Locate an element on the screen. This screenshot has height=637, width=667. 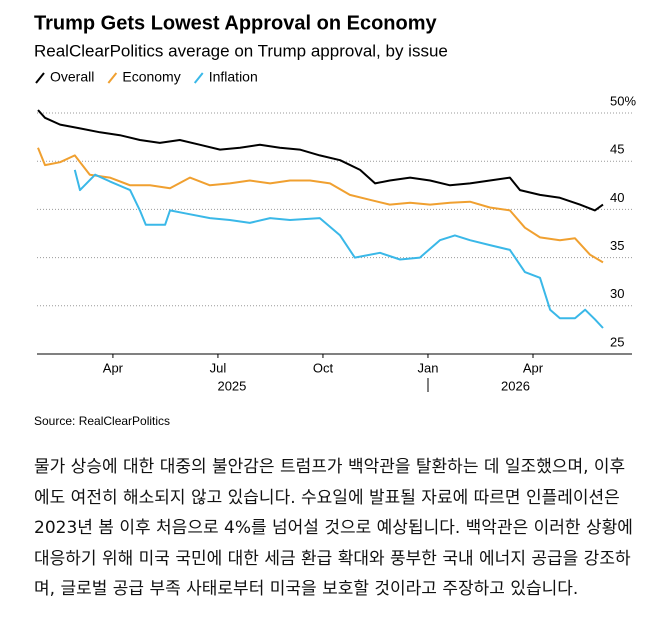
x-tick-label: Jan is located at coordinates (427, 367).